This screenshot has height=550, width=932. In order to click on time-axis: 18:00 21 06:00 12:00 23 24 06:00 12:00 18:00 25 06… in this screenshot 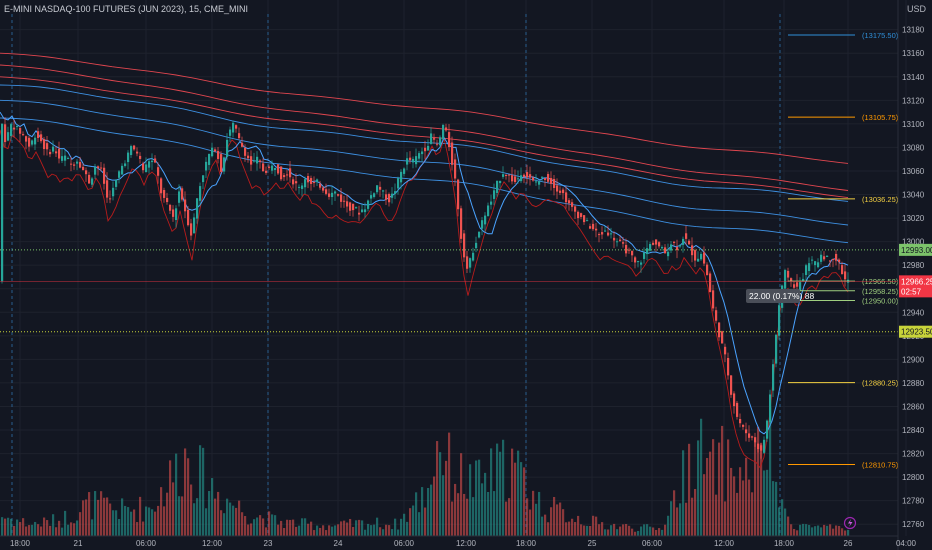, I will do `click(458, 541)`.